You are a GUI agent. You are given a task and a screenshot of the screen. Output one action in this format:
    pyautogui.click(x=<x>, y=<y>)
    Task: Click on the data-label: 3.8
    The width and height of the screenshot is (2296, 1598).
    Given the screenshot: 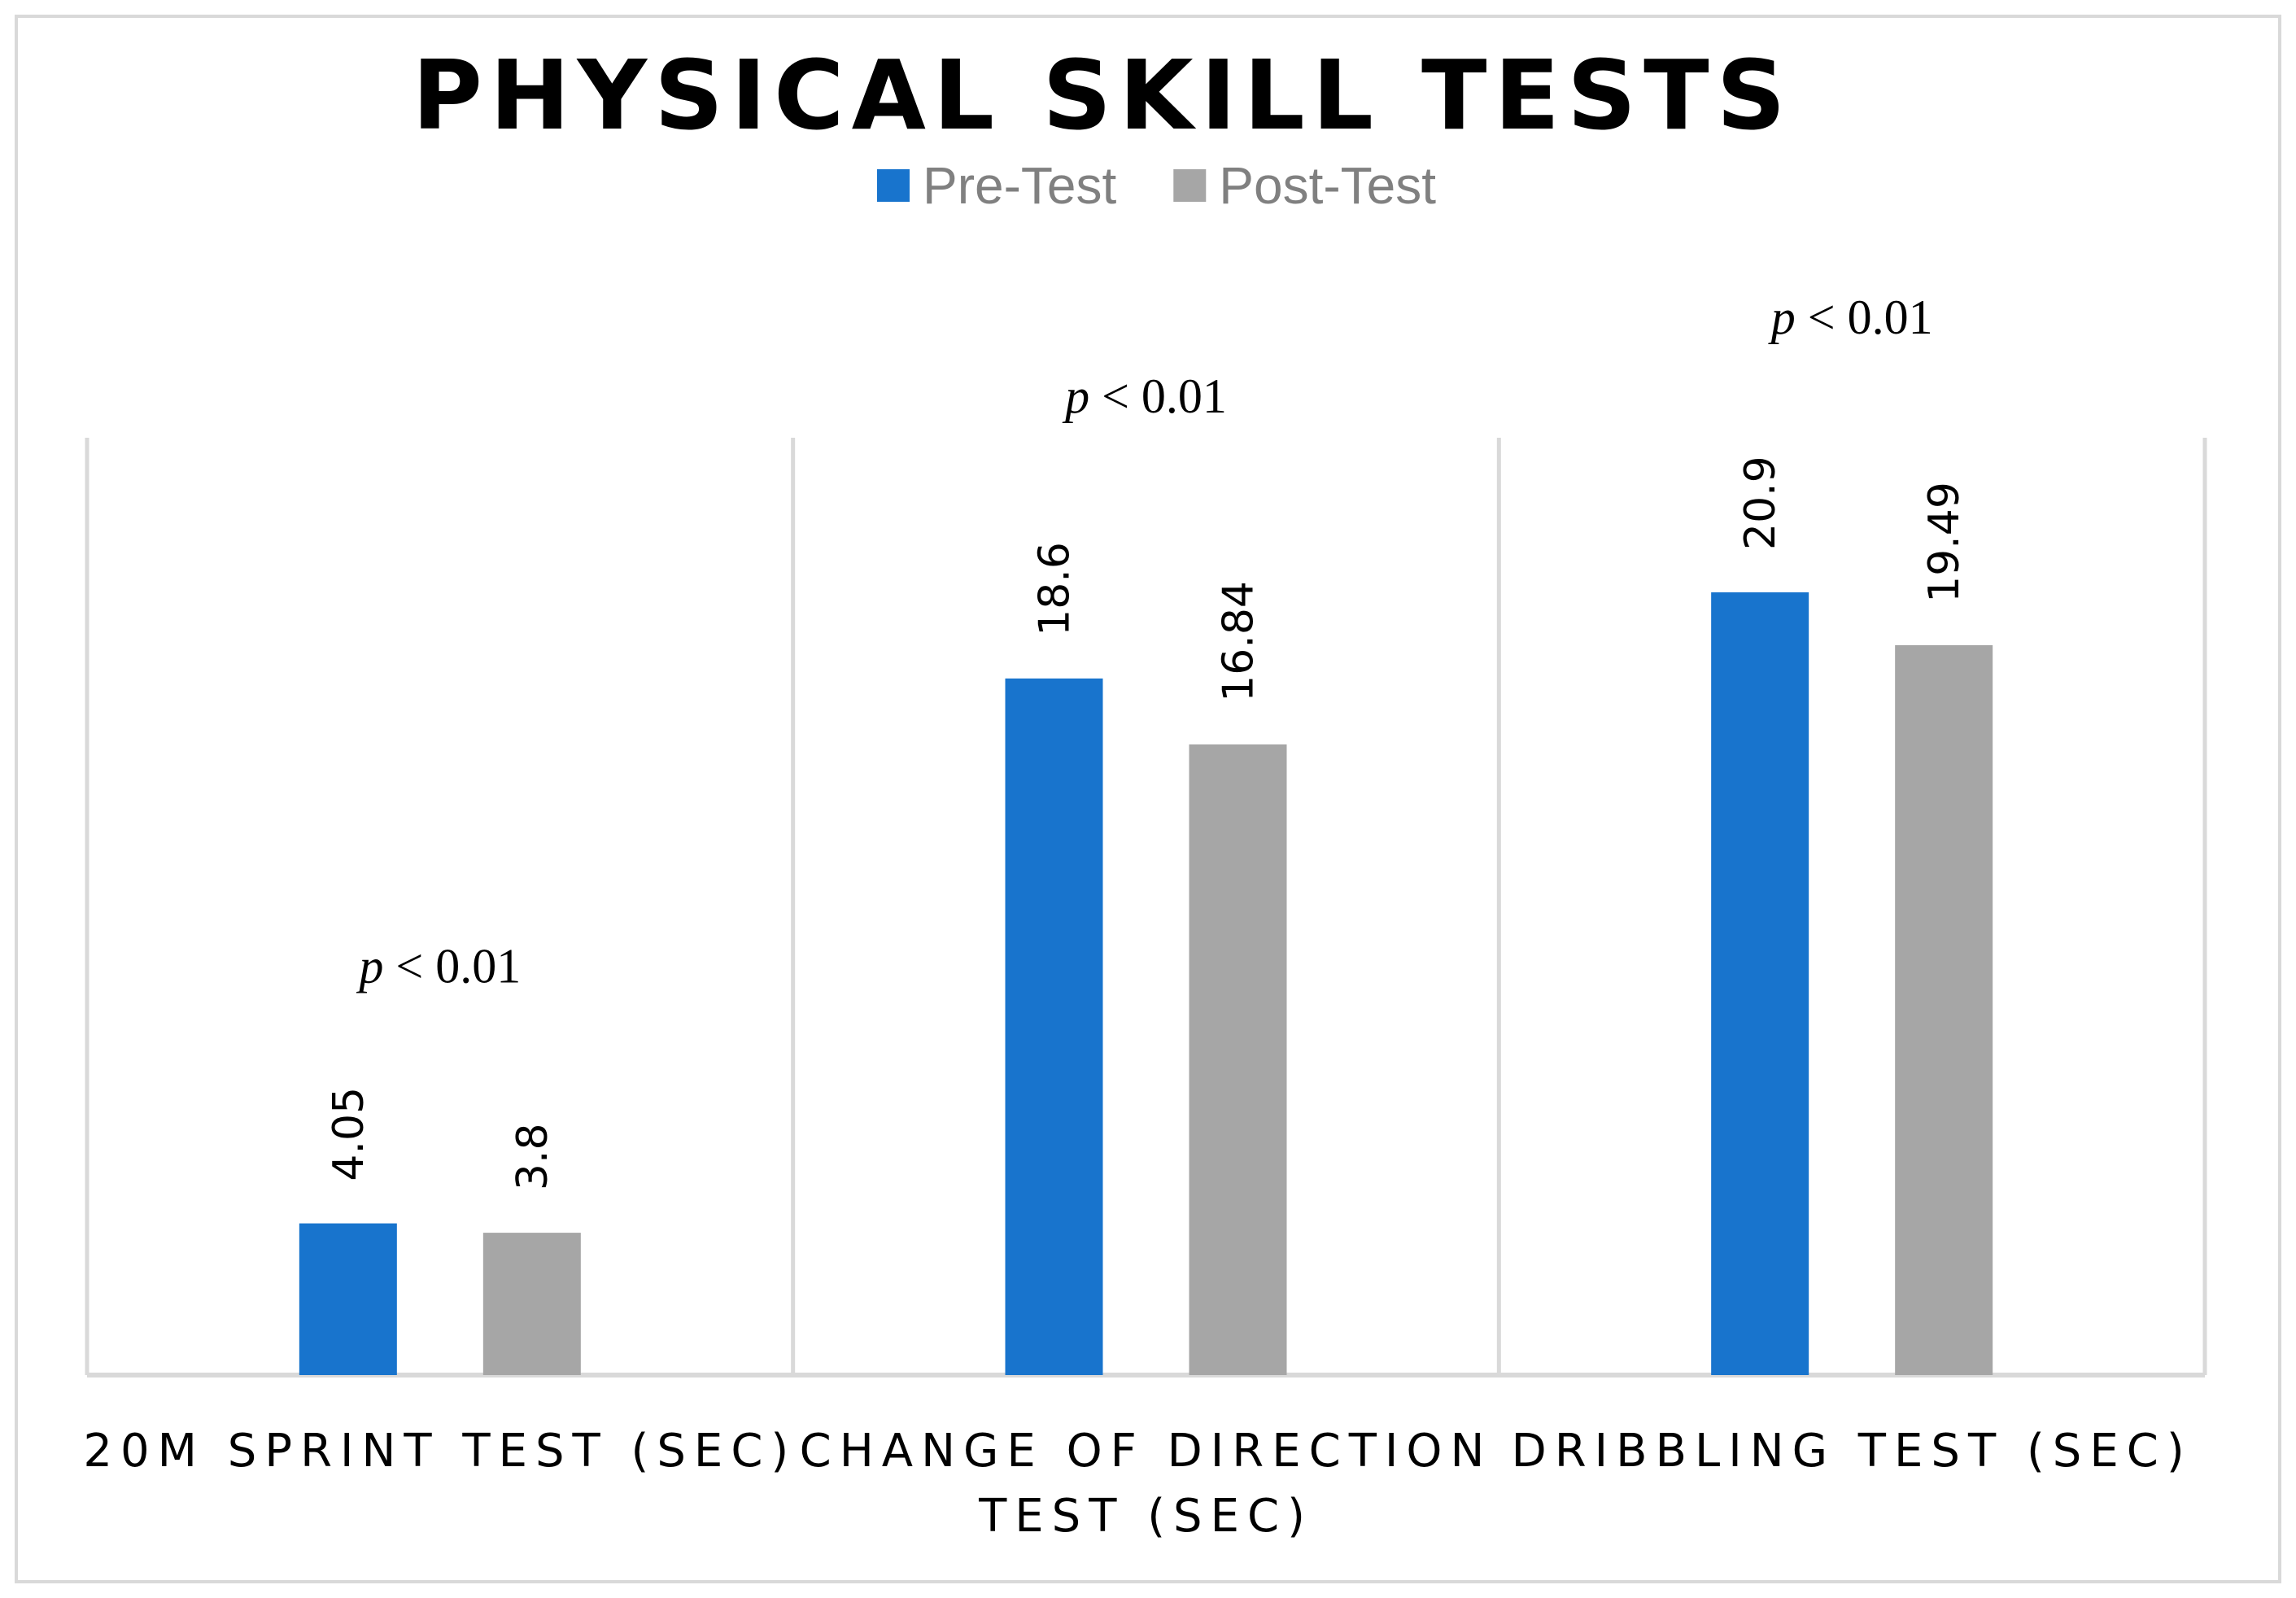 What is the action you would take?
    pyautogui.click(x=533, y=1156)
    